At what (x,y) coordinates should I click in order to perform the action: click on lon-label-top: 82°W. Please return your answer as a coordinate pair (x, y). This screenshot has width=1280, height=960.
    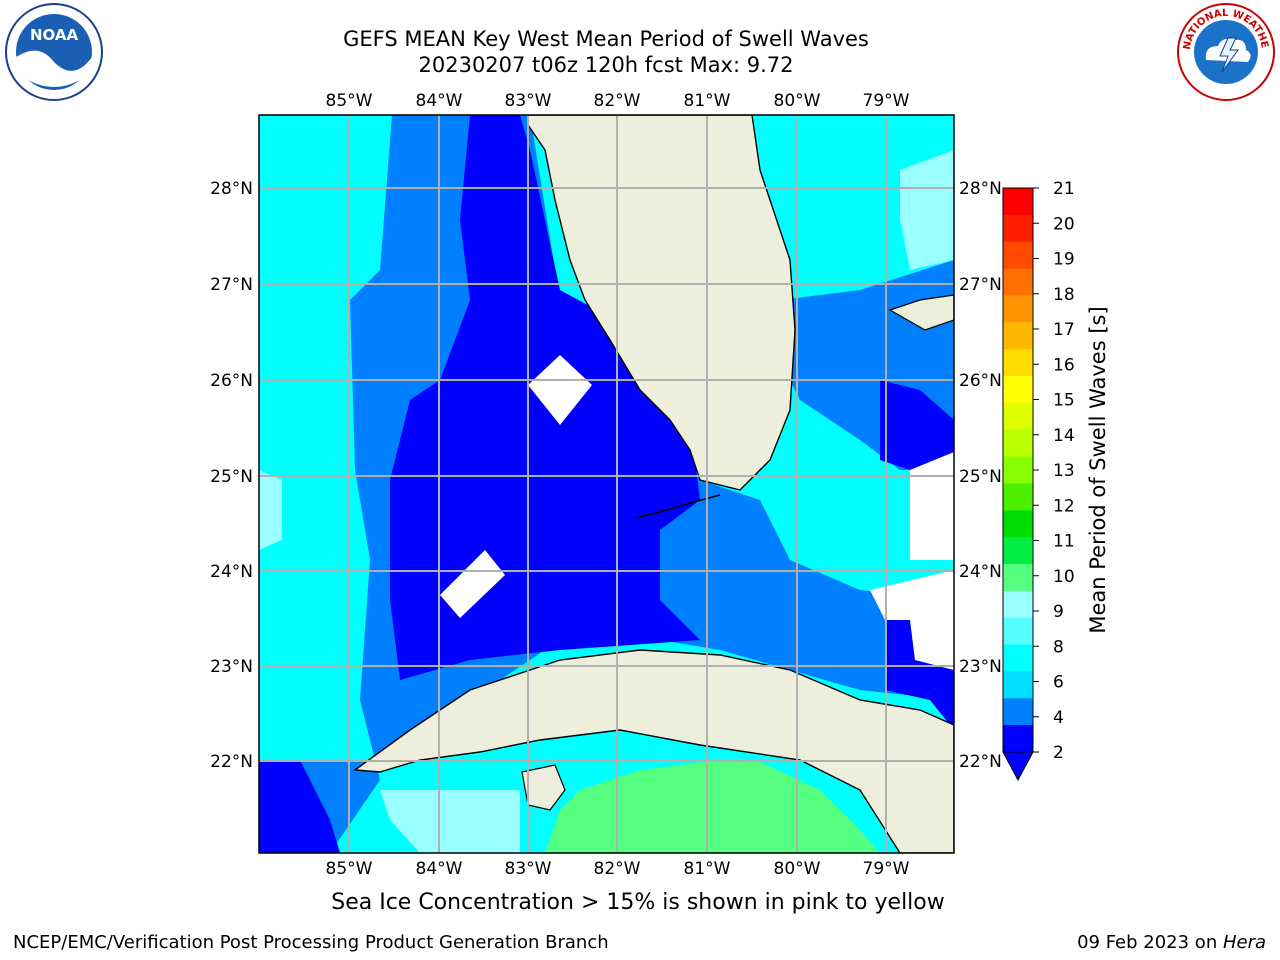
    Looking at the image, I should click on (617, 101).